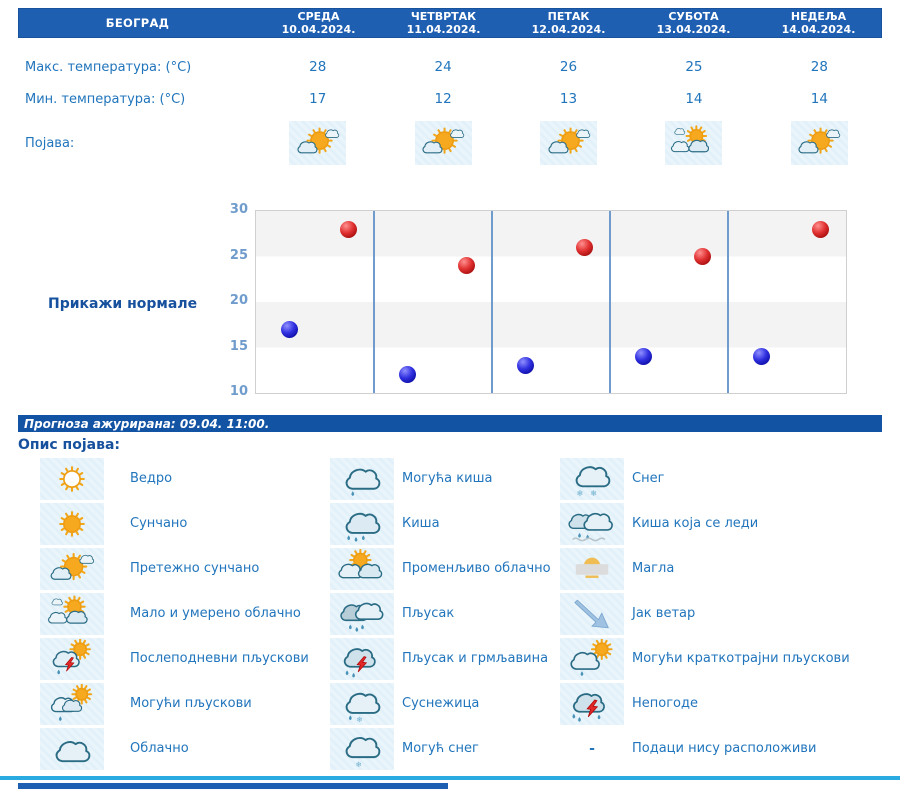 The height and width of the screenshot is (789, 900). Describe the element at coordinates (174, 478) in the screenshot. I see `legend-row: Ведро` at that location.